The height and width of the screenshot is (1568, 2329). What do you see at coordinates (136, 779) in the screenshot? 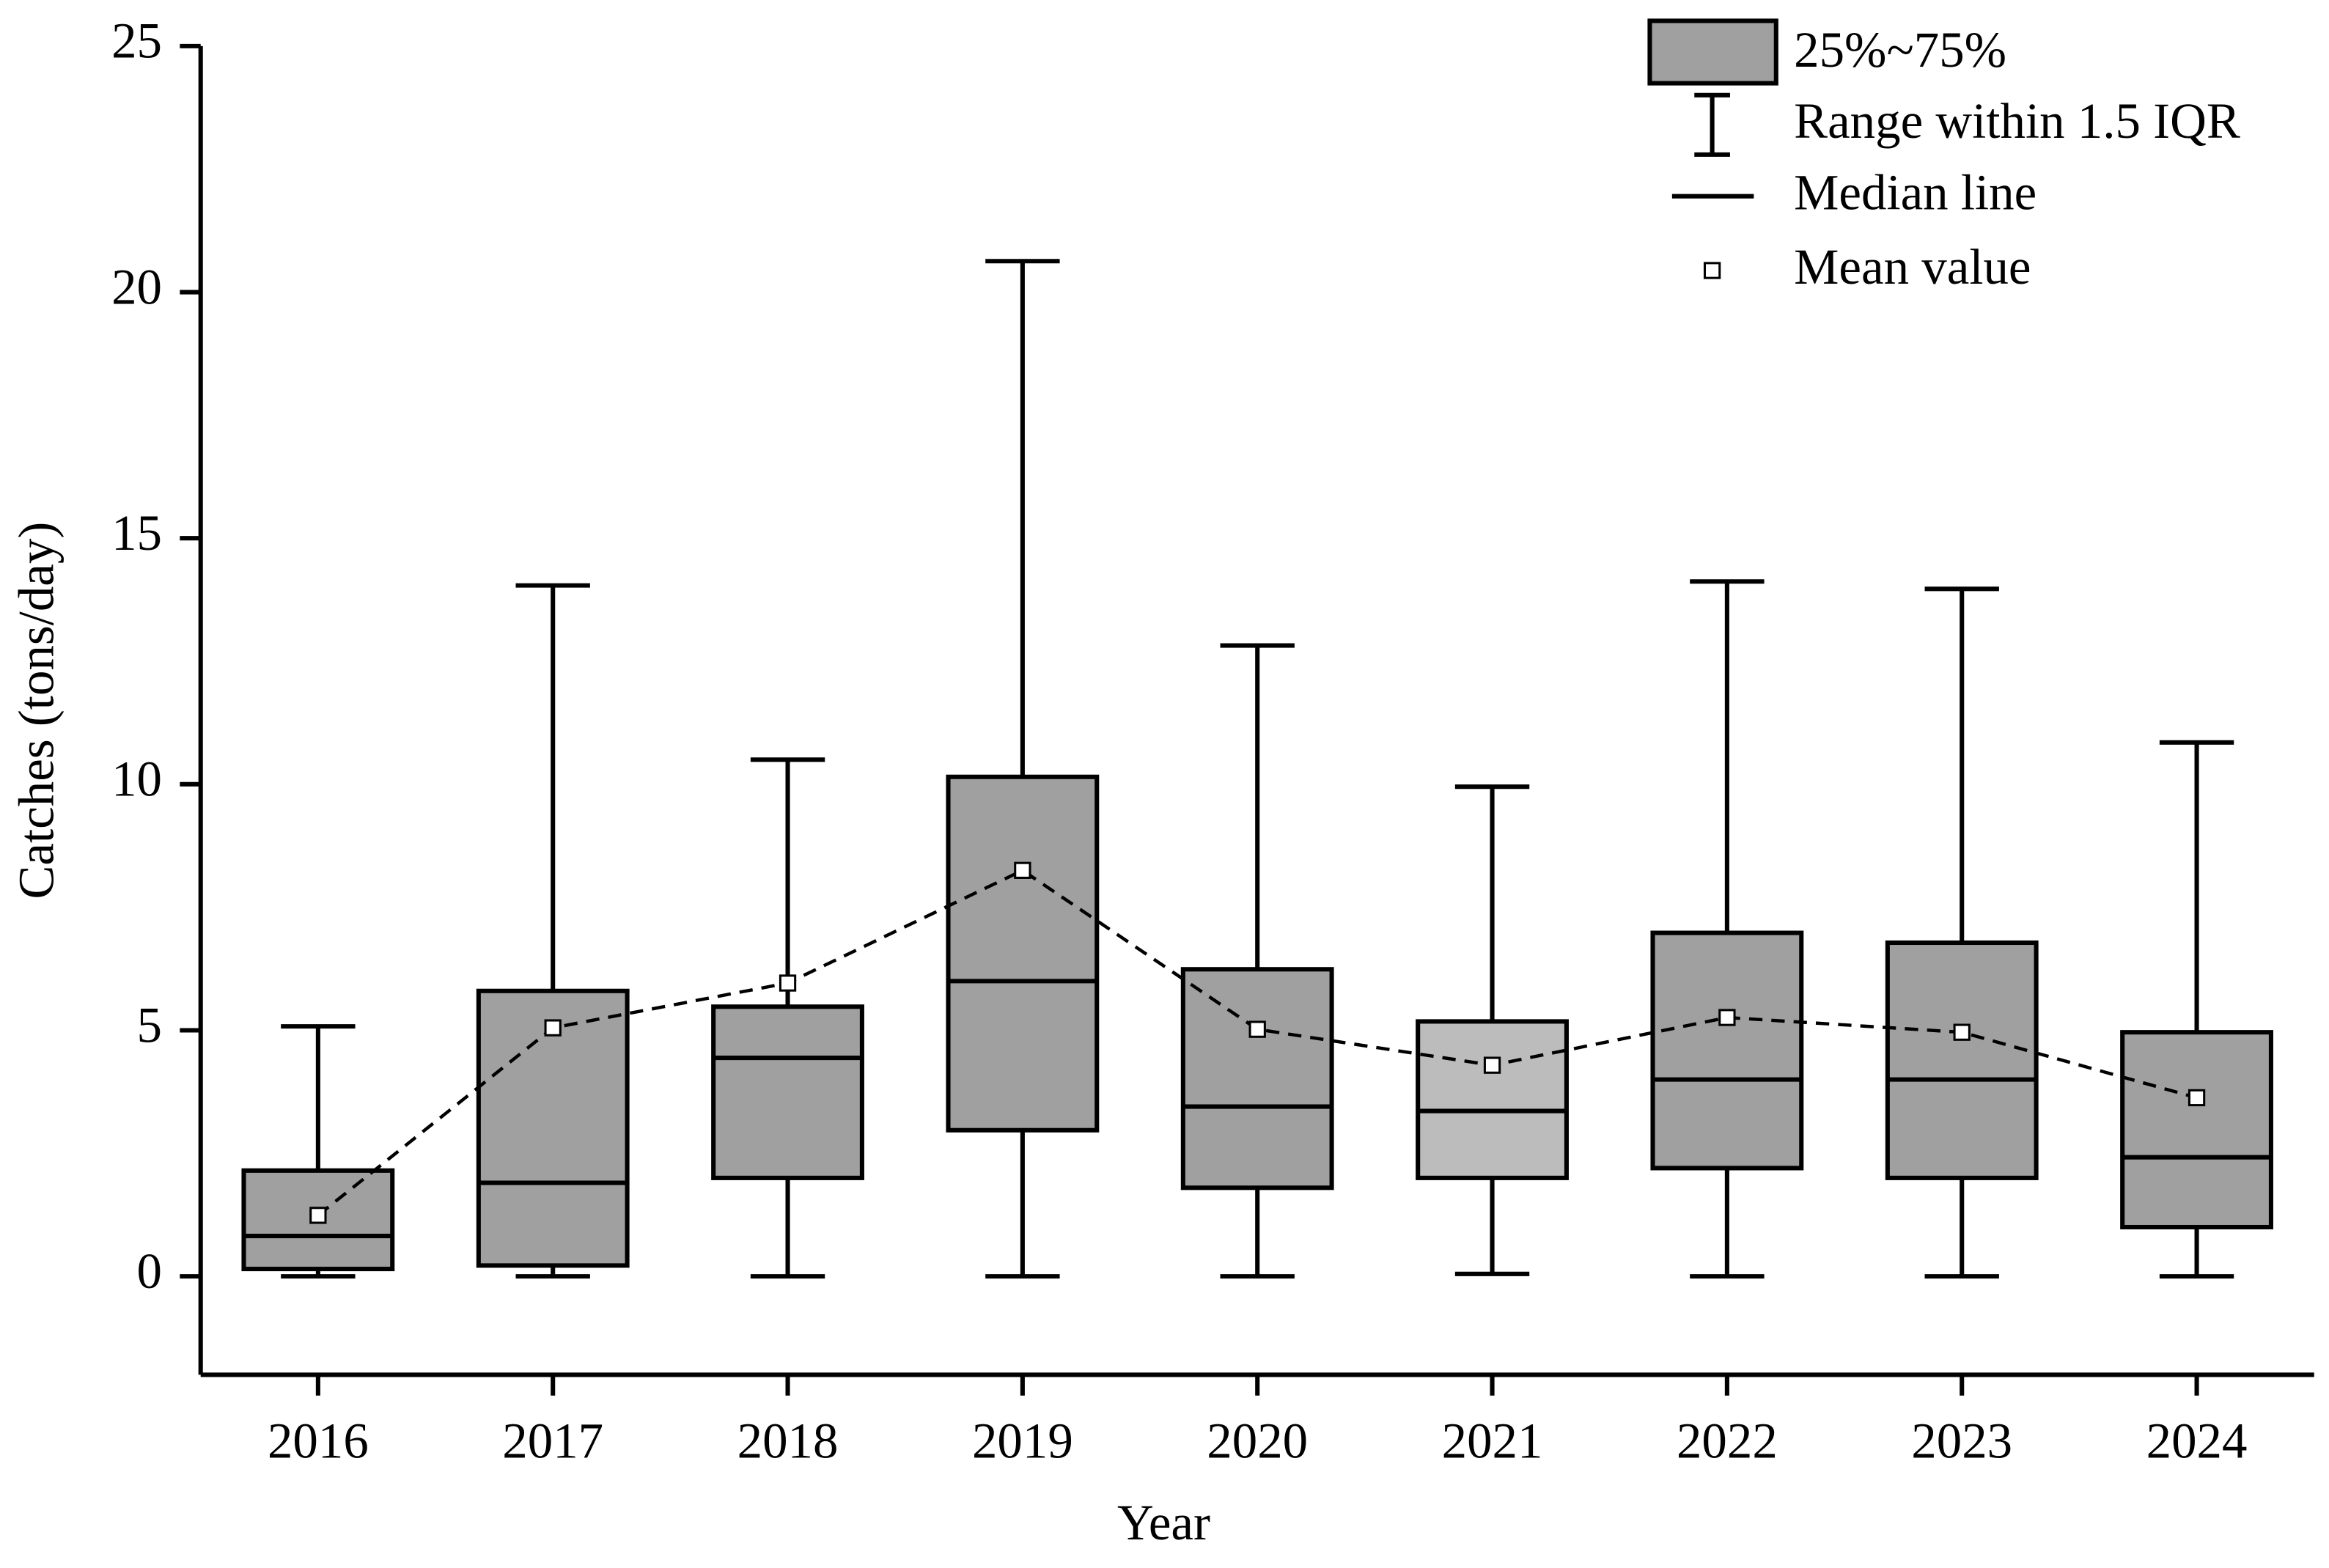
I see `y-tick-label: 10` at bounding box center [136, 779].